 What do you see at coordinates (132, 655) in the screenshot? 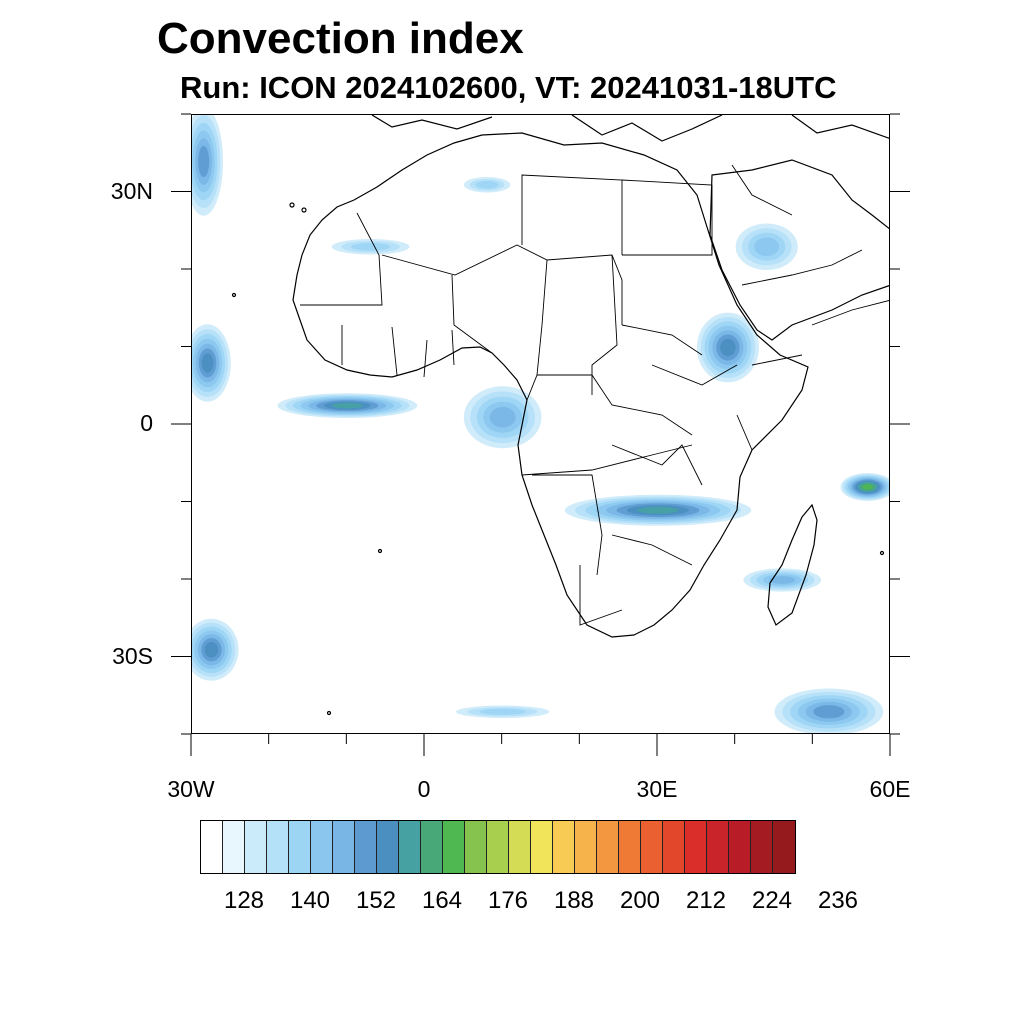
I see `y-tick-label: 30S` at bounding box center [132, 655].